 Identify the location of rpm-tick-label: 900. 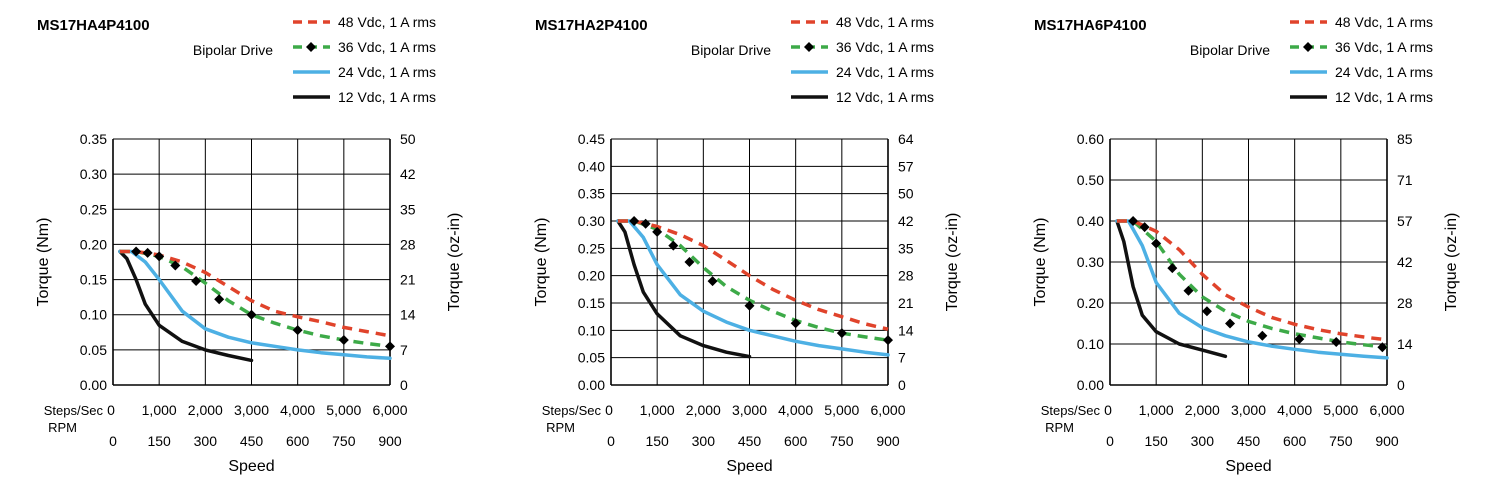
(390, 441).